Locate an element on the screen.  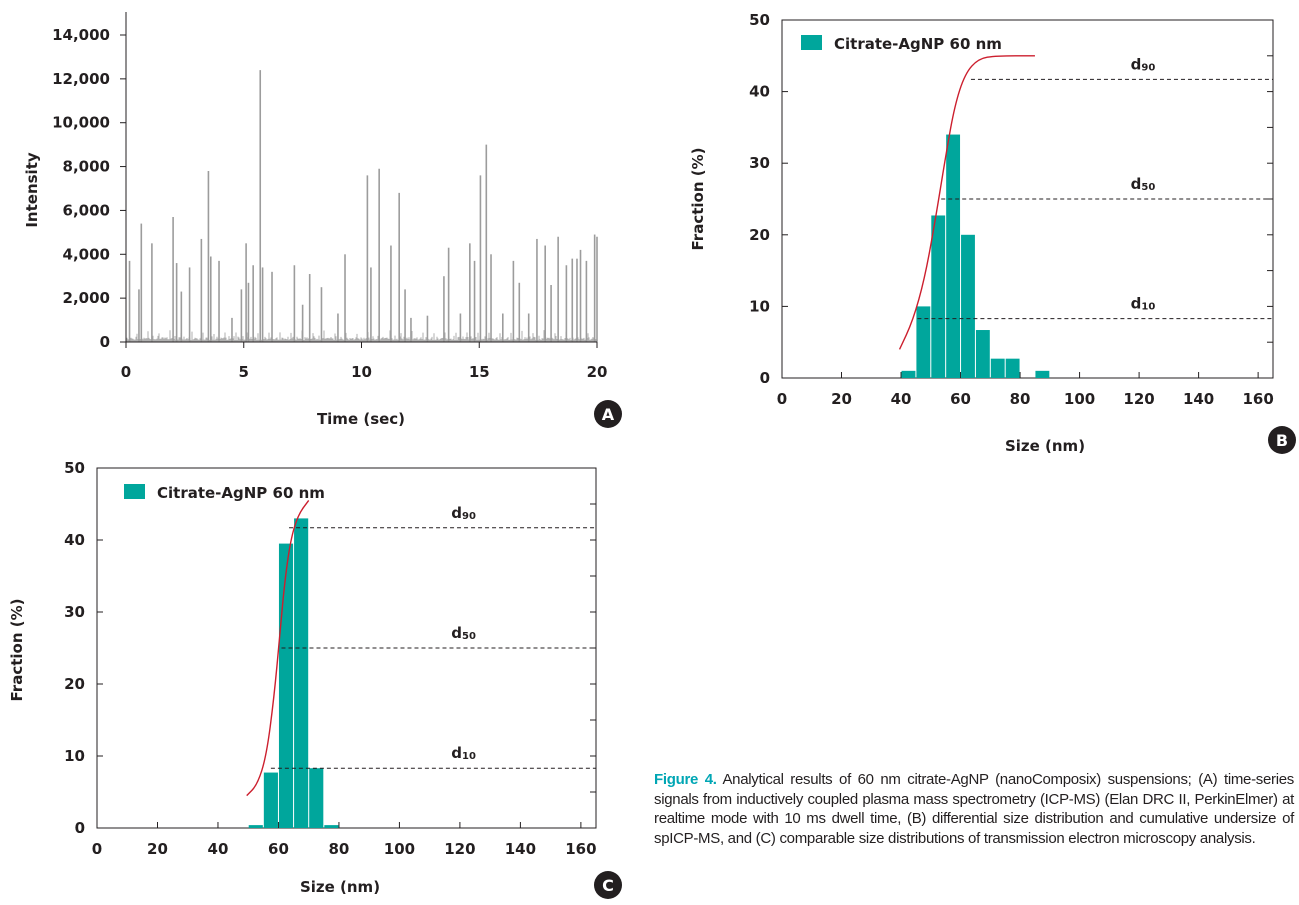
panel-b-cumulative-curve is located at coordinates (966, 202).